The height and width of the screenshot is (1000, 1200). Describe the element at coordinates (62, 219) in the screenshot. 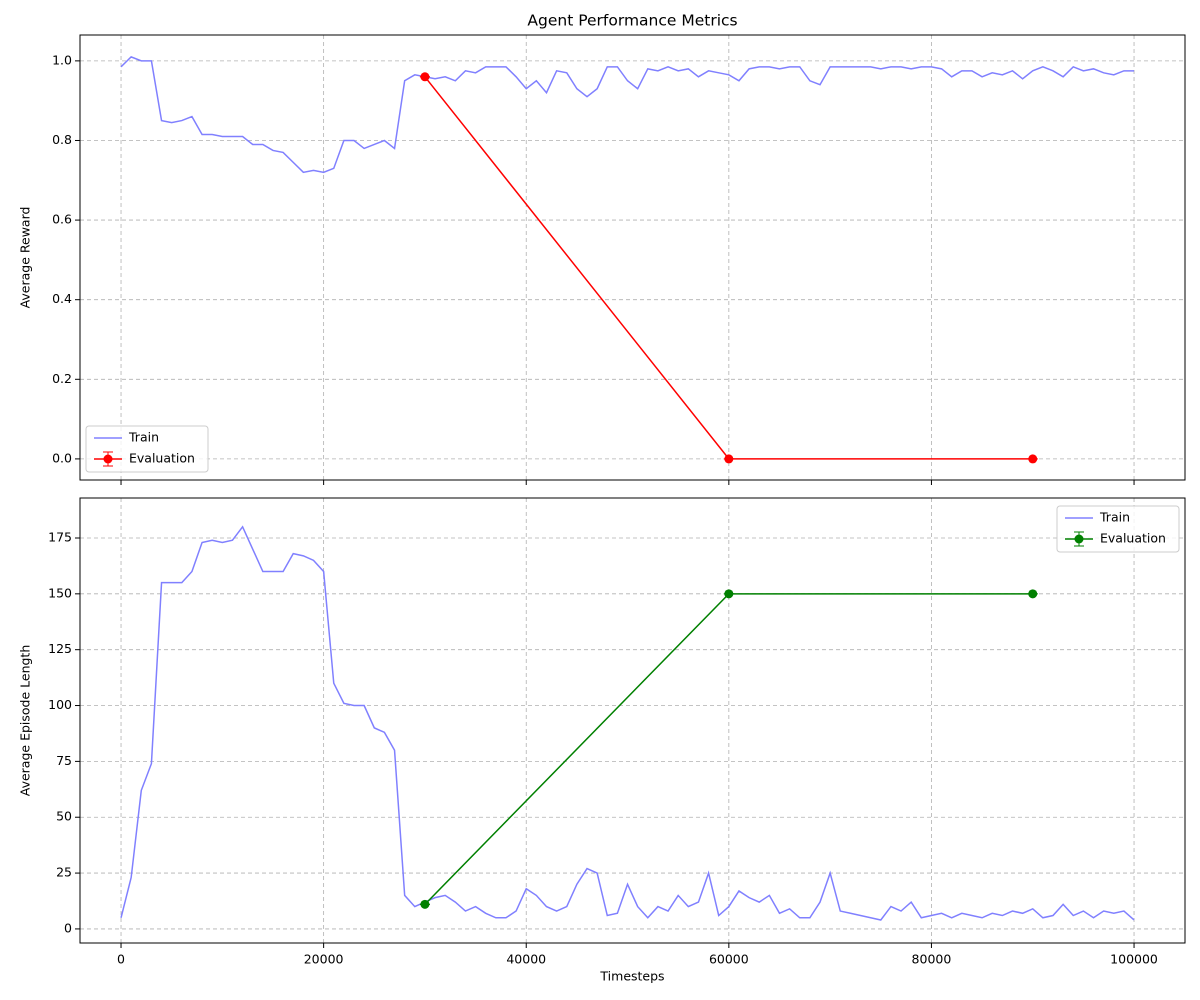

I see `y-tick-label: 0.6` at that location.